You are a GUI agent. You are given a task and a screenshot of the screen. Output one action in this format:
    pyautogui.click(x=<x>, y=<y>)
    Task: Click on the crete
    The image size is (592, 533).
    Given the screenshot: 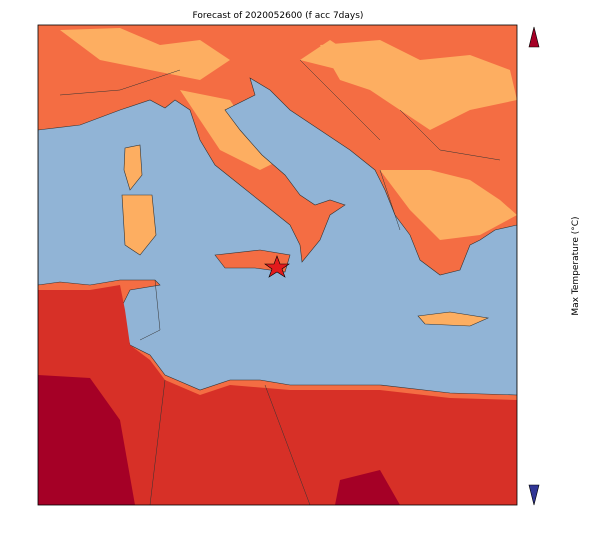 What is the action you would take?
    pyautogui.click(x=453, y=319)
    